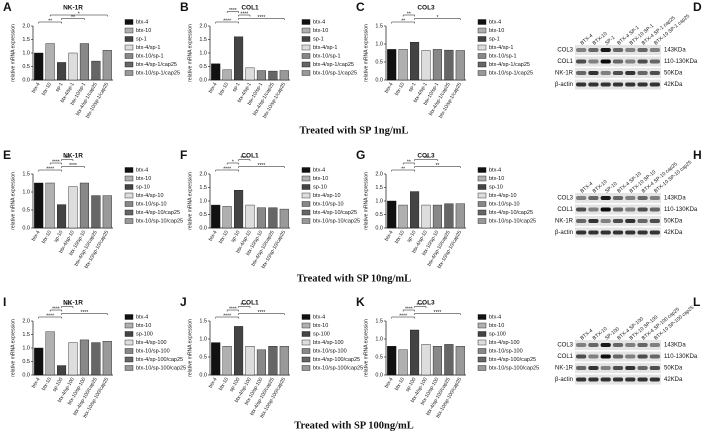  What do you see at coordinates (564, 233) in the screenshot?
I see `band-name: β-actin` at bounding box center [564, 233].